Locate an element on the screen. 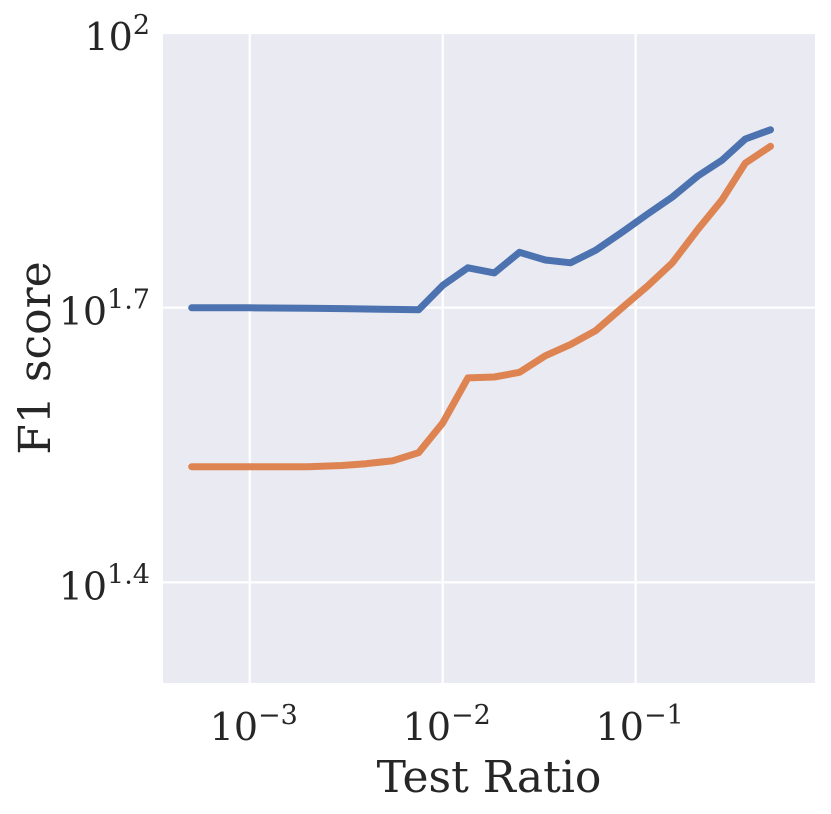 This screenshot has height=814, width=831. x-tick-label-2: 10−1 is located at coordinates (640, 724).